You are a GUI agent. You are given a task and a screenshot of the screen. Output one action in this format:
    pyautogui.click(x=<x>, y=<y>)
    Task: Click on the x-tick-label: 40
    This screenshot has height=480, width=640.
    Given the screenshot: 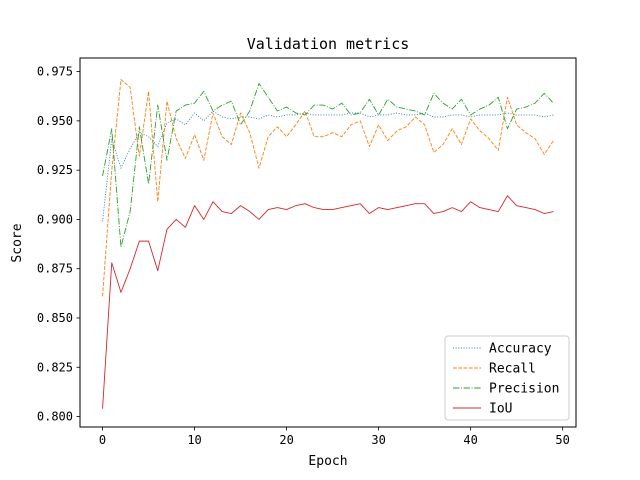 What is the action you would take?
    pyautogui.click(x=470, y=440)
    